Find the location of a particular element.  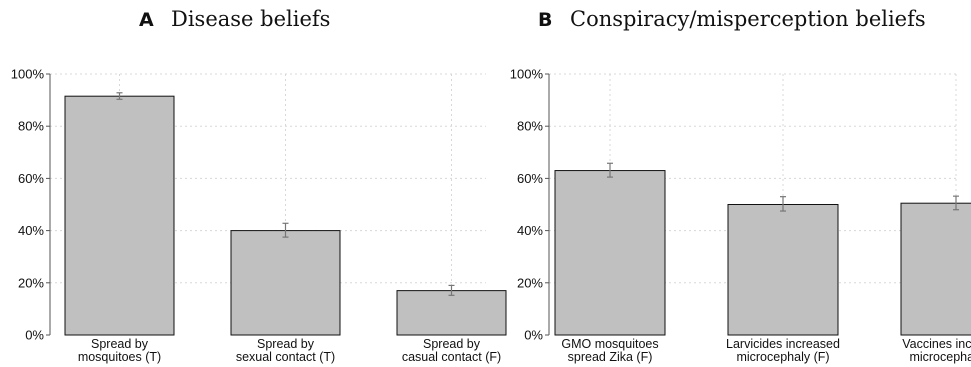

category-label: spread Zika (F) is located at coordinates (610, 357).